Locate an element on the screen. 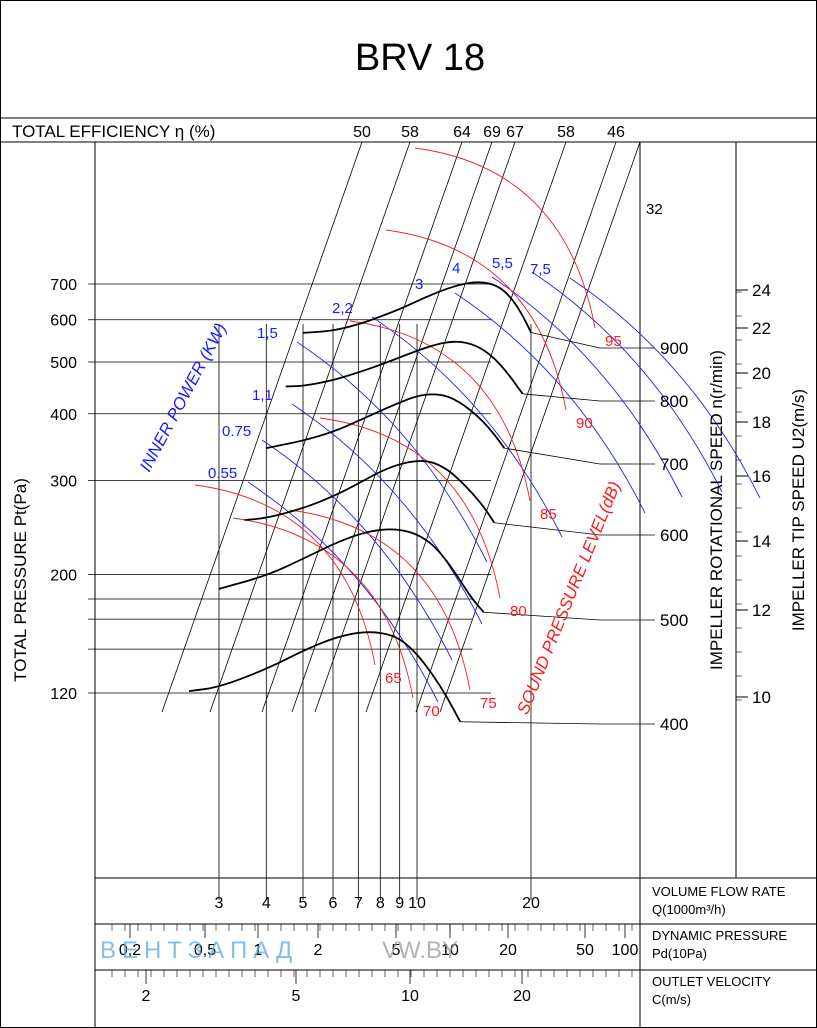 This screenshot has height=1028, width=817. pressure-tick-label: 400 is located at coordinates (63, 415).